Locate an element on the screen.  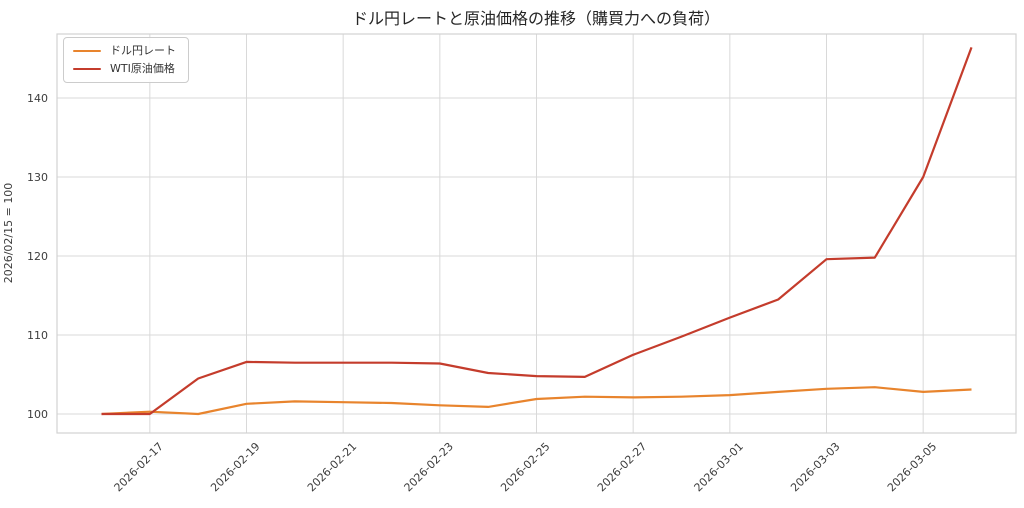
y-tick-label-140: 140 is located at coordinates (37, 98).